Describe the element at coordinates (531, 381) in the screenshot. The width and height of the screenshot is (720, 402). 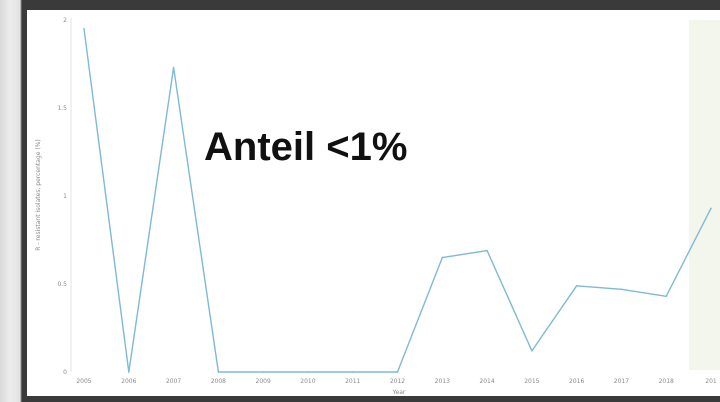
I see `x-tick-label: 2015` at that location.